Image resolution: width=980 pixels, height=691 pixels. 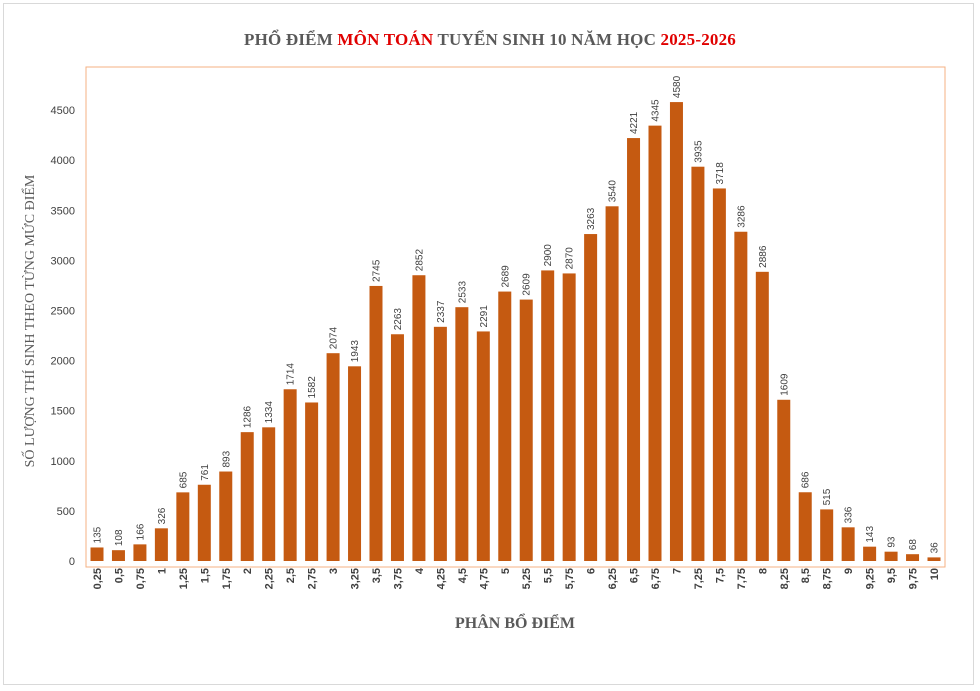 What do you see at coordinates (698, 151) in the screenshot?
I see `data-label: 3935` at bounding box center [698, 151].